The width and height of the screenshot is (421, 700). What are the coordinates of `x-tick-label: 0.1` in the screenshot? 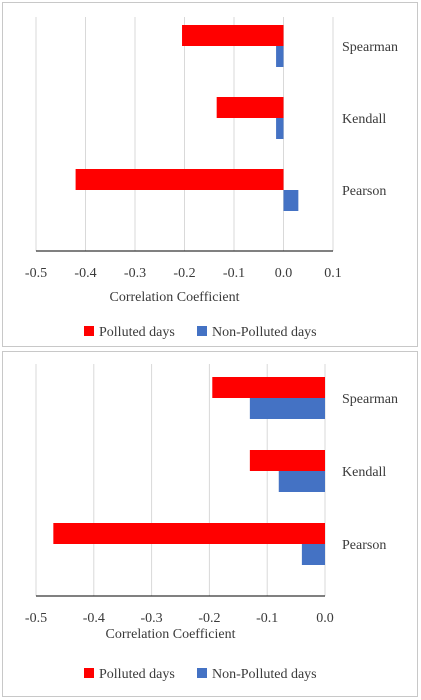 It's located at (333, 273).